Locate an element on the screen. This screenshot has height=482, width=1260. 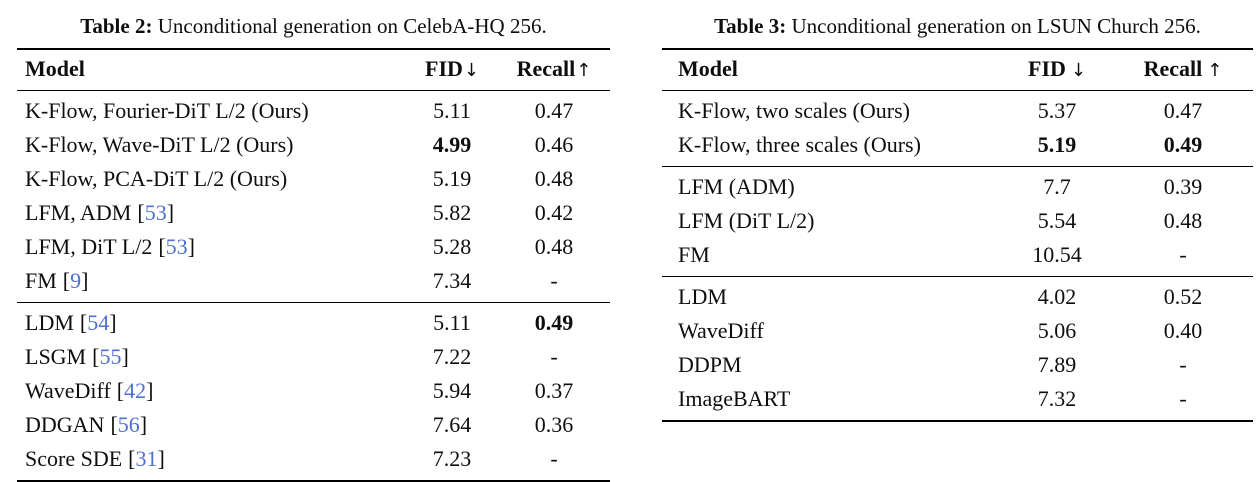
fid-cell: 7.89 is located at coordinates (1057, 364).